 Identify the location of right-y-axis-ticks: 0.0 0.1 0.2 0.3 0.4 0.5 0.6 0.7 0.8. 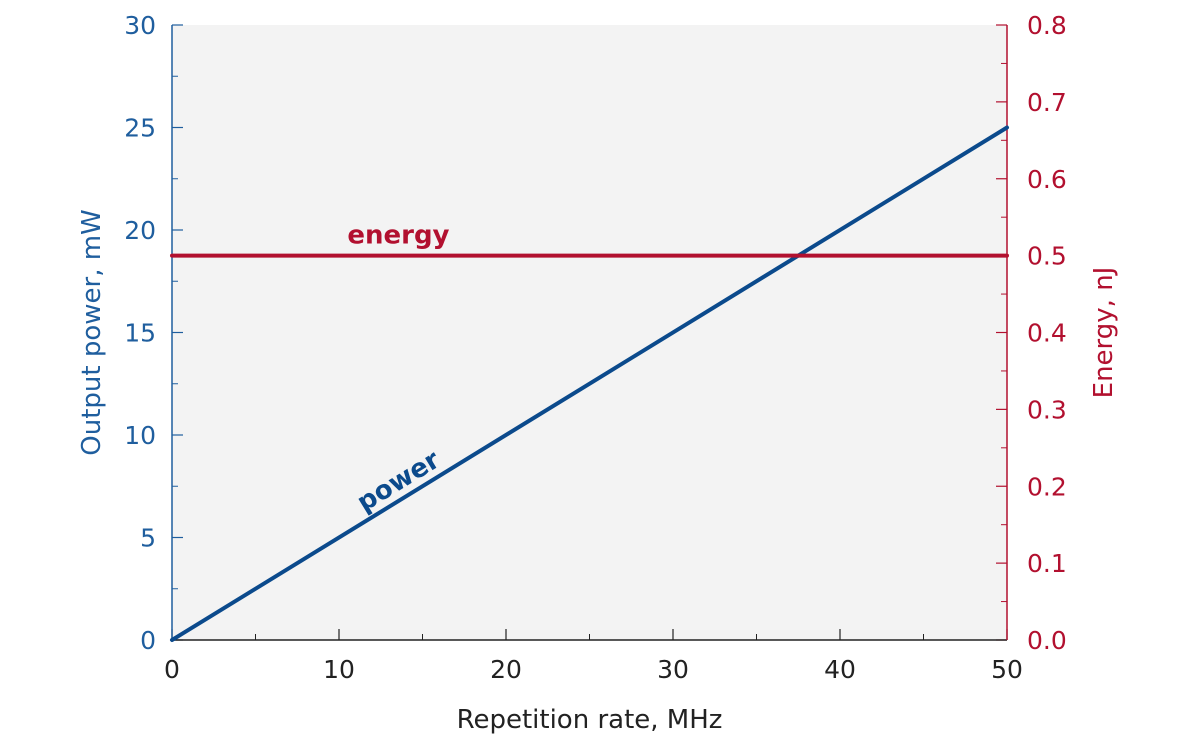
(1031, 333).